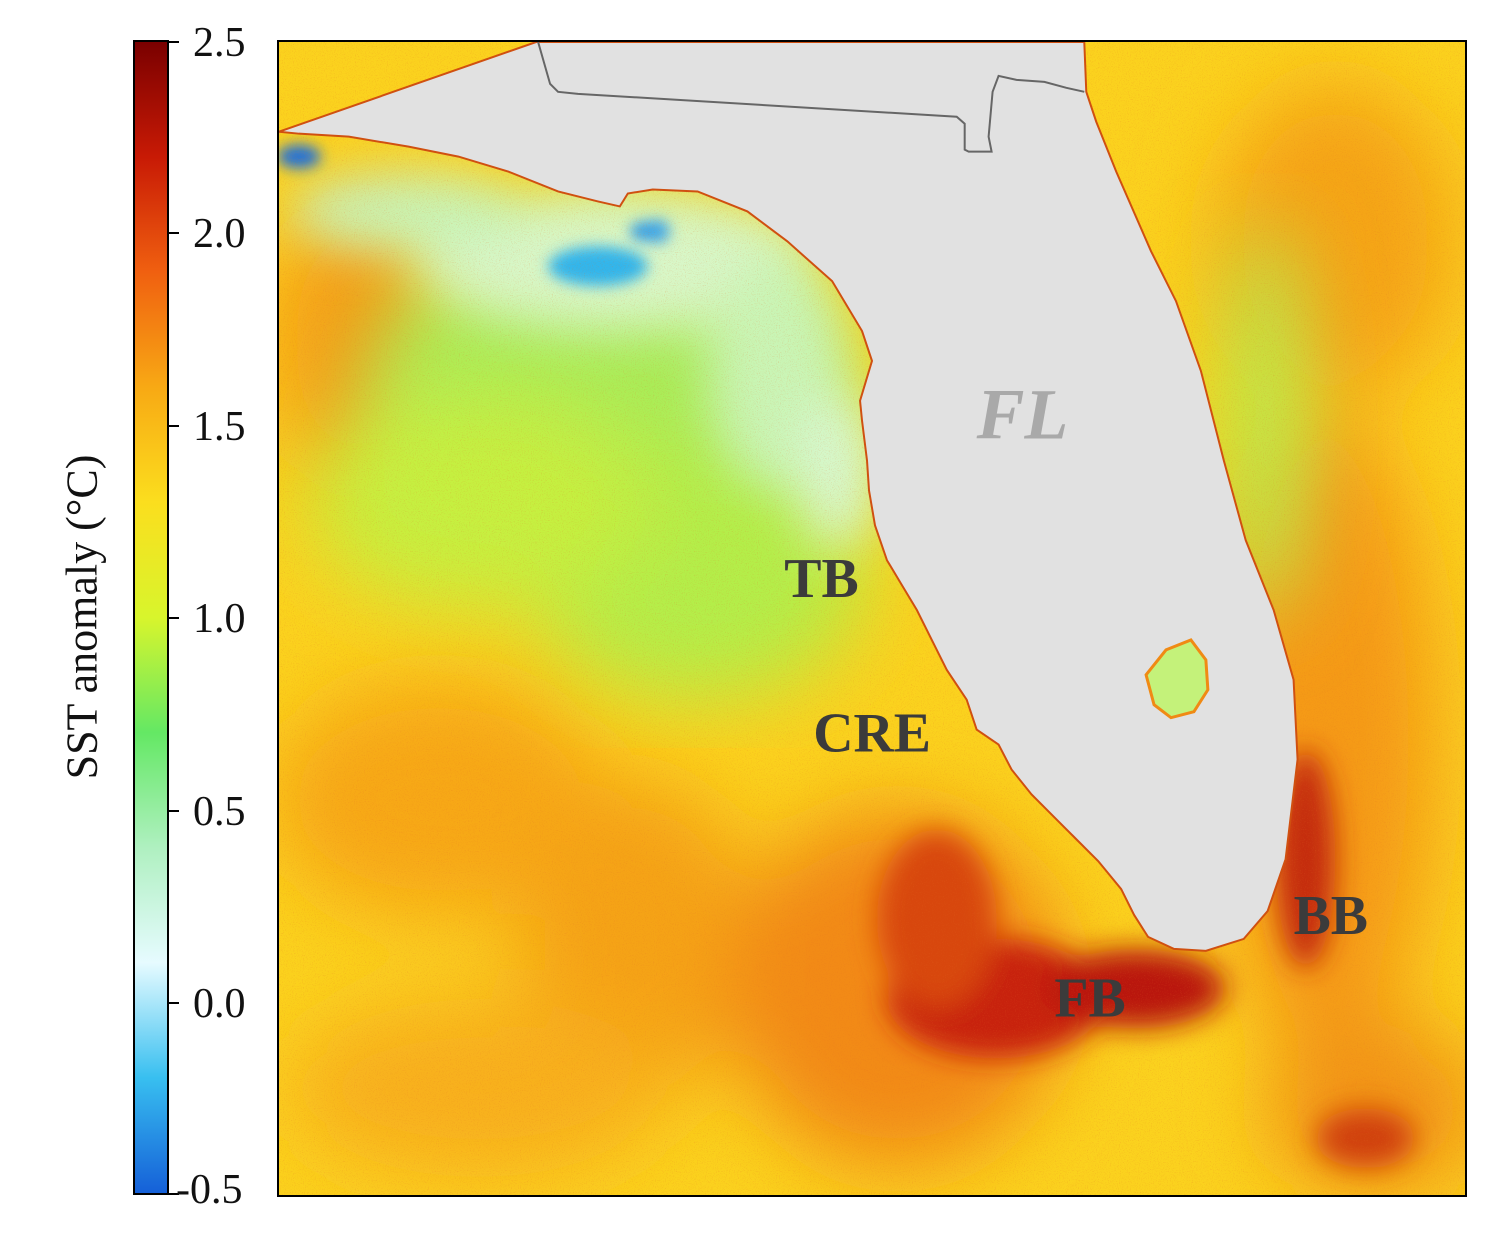 The image size is (1500, 1245). I want to click on colorbar-title: SST anomaly (°C), so click(82, 617).